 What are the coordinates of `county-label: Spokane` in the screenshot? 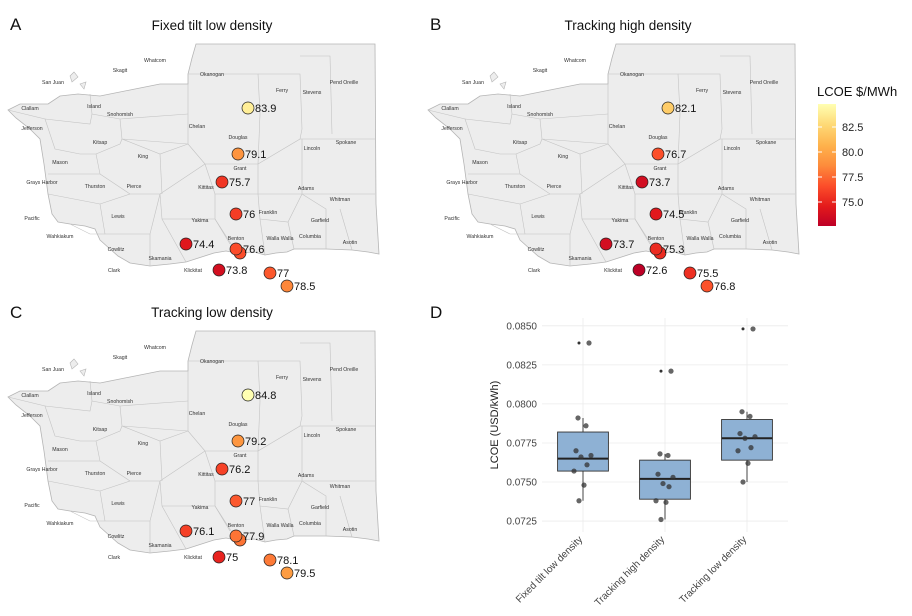 It's located at (766, 143).